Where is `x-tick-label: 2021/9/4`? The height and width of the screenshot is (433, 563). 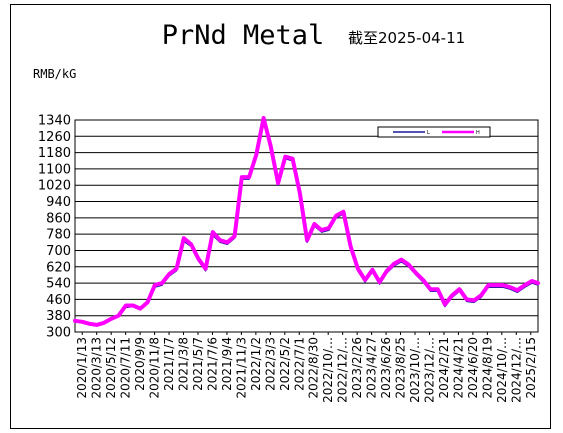 x-tick-label: 2021/9/4 is located at coordinates (227, 364).